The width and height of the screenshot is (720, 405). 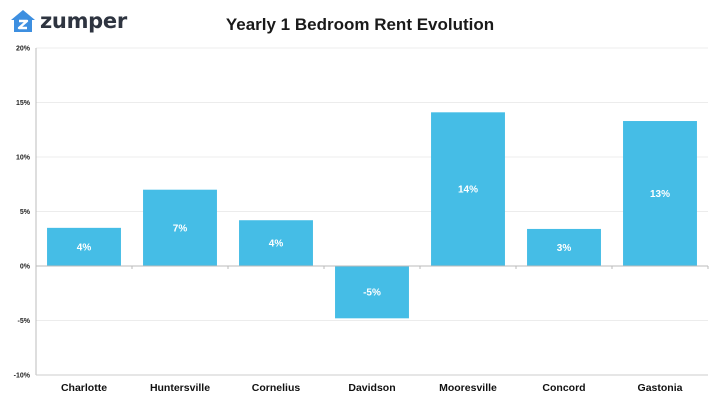 What do you see at coordinates (84, 388) in the screenshot?
I see `x-category-label: Charlotte` at bounding box center [84, 388].